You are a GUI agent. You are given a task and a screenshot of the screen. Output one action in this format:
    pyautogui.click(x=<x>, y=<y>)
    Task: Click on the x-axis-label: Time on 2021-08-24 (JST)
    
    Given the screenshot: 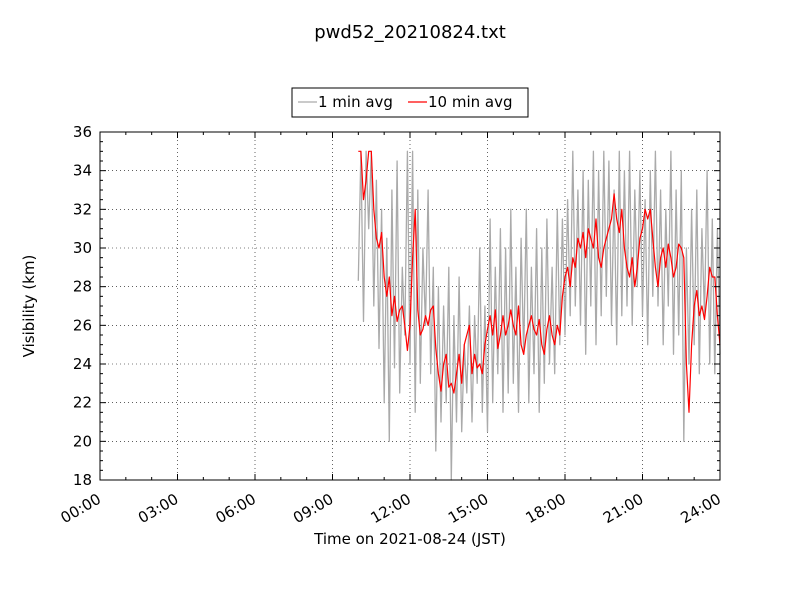 What is the action you would take?
    pyautogui.click(x=409, y=539)
    